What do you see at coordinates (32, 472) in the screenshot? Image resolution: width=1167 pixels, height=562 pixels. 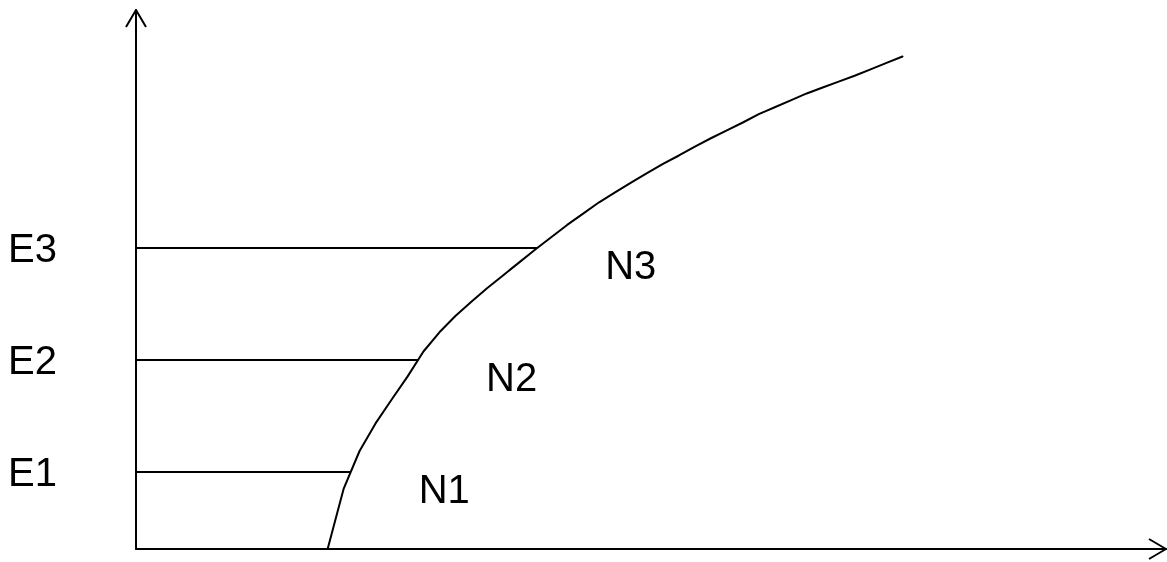 I see `ref-line-label: E1` at bounding box center [32, 472].